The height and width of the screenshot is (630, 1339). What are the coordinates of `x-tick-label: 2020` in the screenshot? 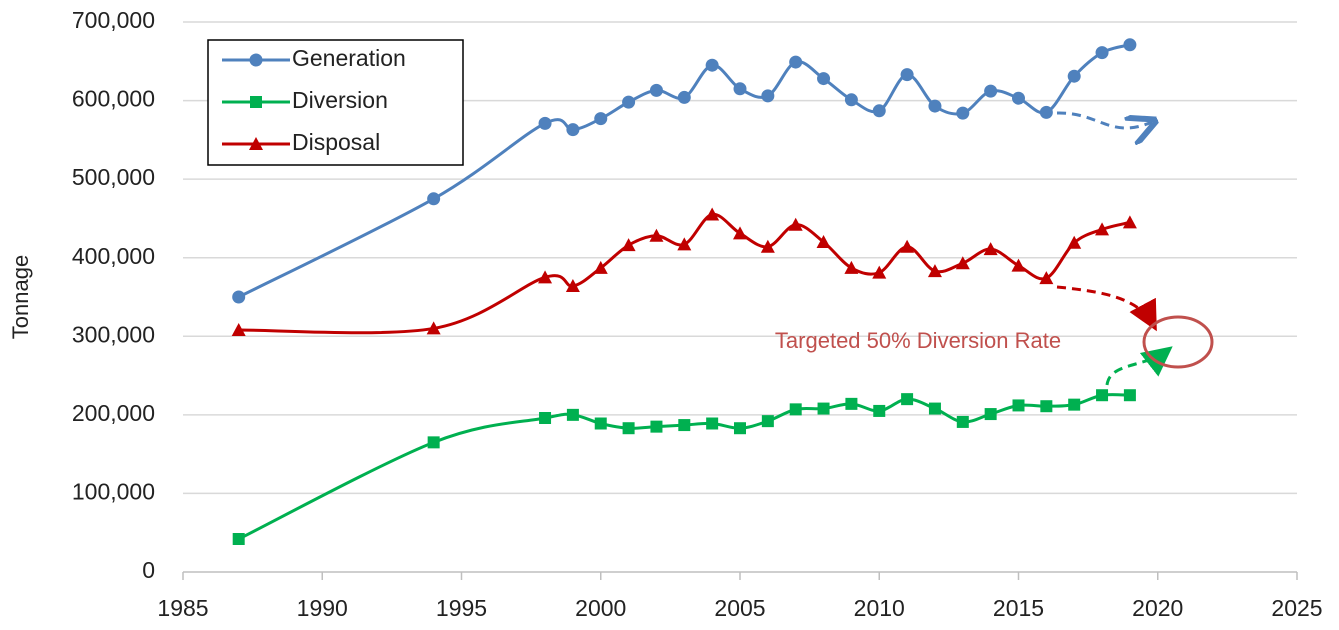 It's located at (1157, 608).